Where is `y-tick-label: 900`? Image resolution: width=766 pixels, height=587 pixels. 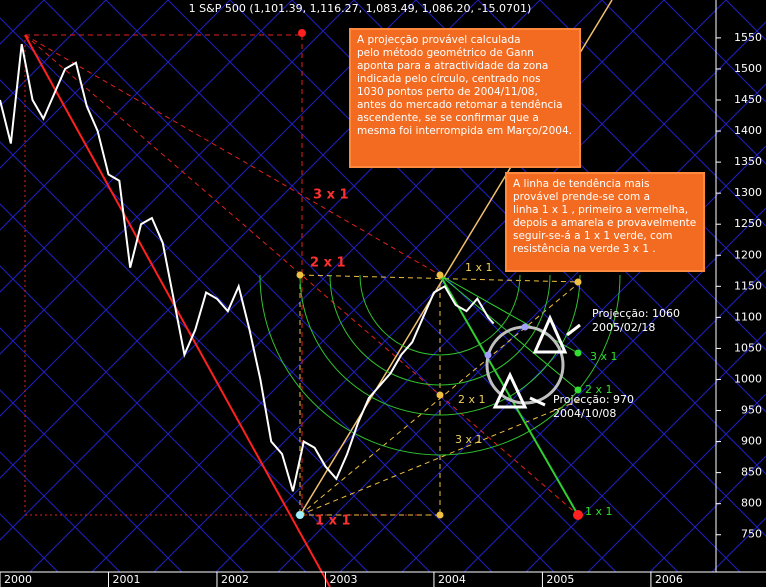
y-tick-label: 900 is located at coordinates (751, 441).